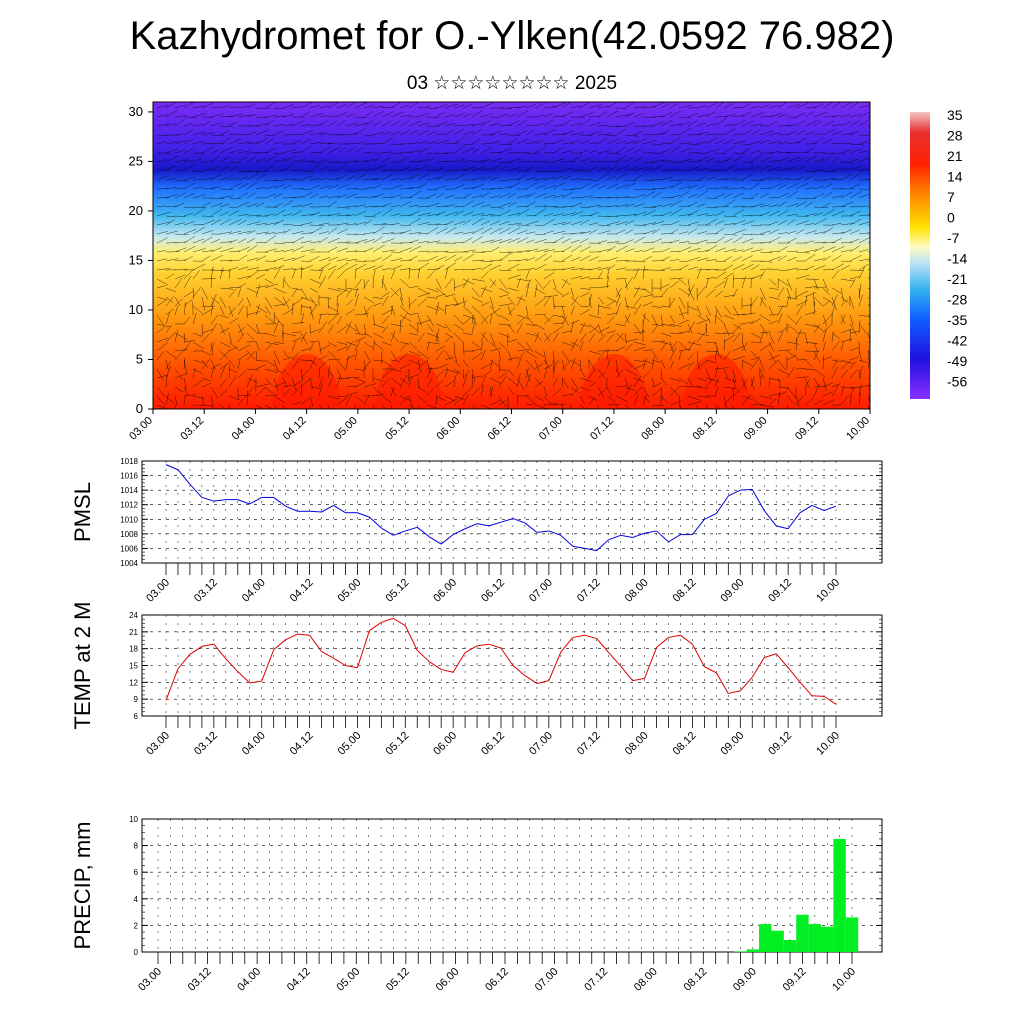  Describe the element at coordinates (839, 895) in the screenshot. I see `precip-bar` at that location.